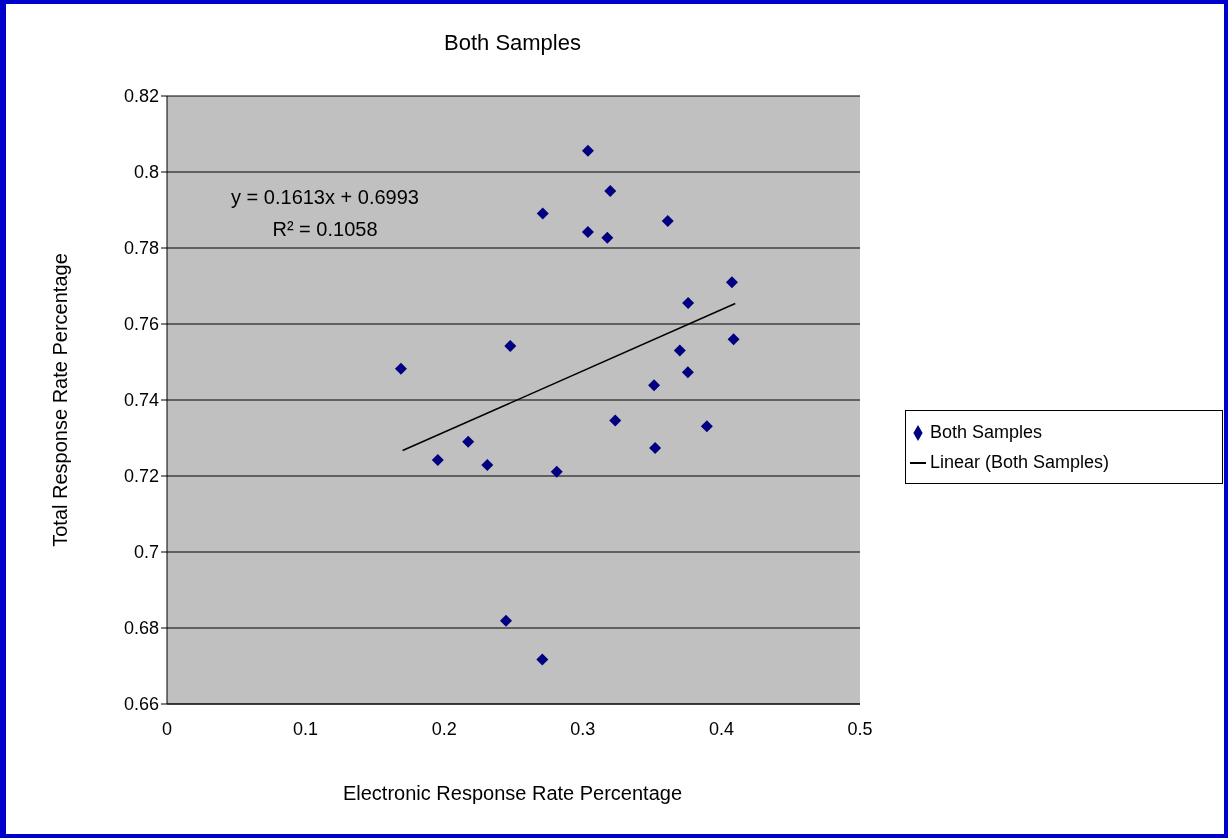 The height and width of the screenshot is (838, 1228). I want to click on y-tick-label: 0.82, so click(141, 96).